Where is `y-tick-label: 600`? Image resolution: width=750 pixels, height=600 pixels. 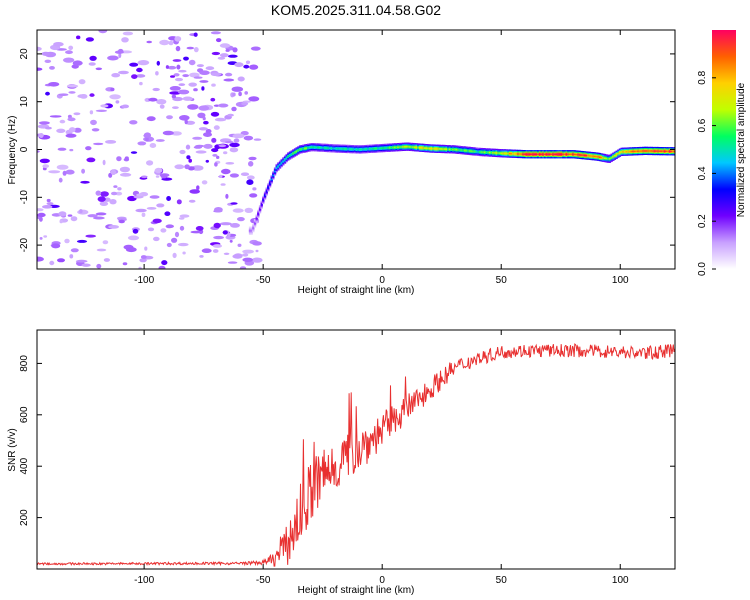 y-tick-label: 600 is located at coordinates (24, 414).